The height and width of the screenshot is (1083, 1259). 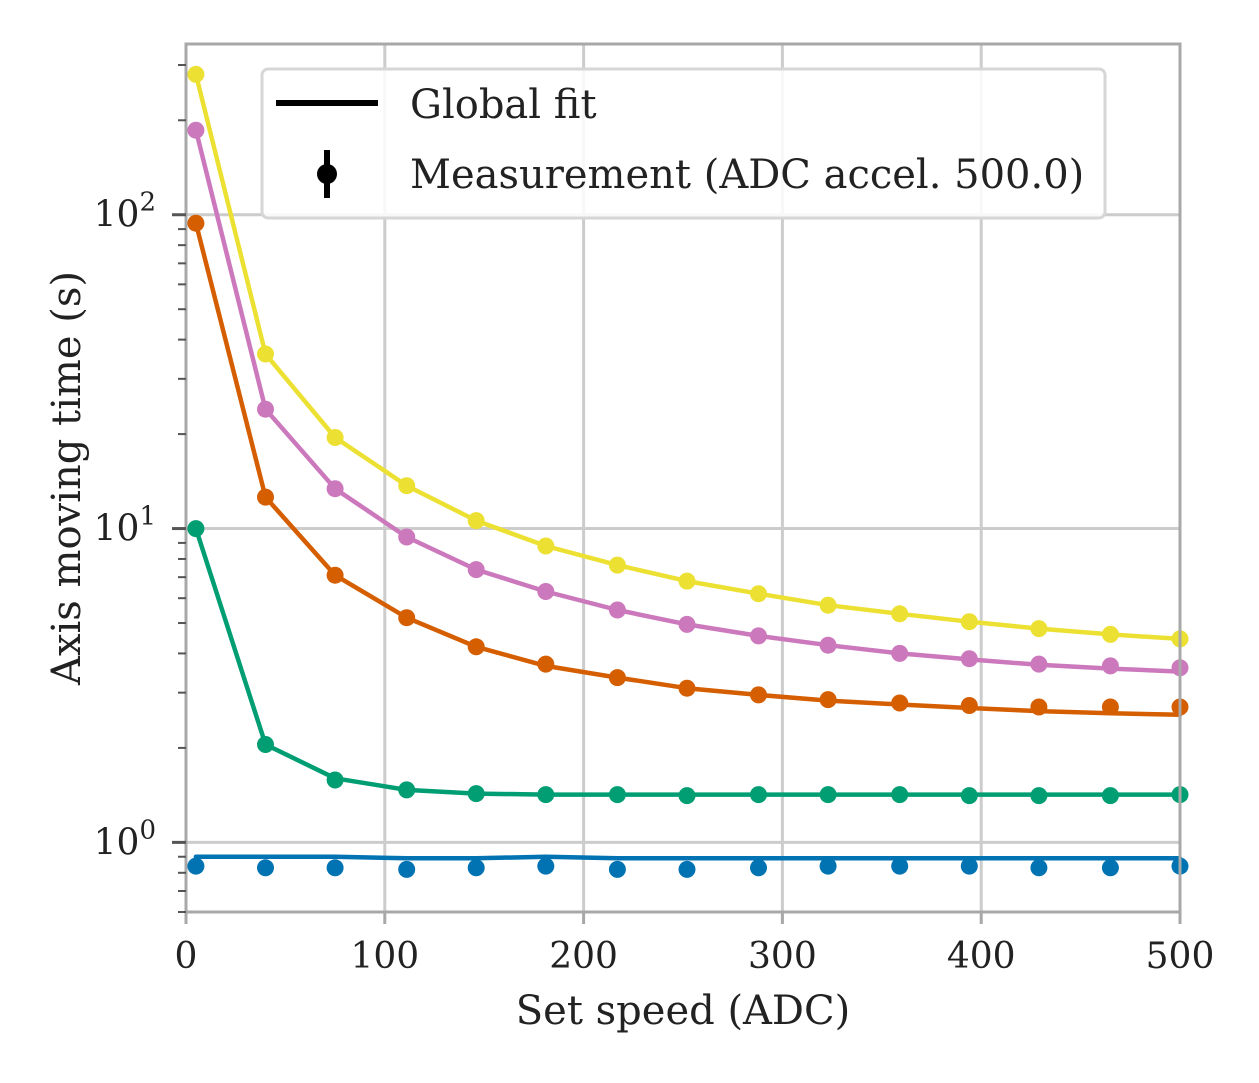 What do you see at coordinates (503, 105) in the screenshot?
I see `legend-label-global-fit: Global fit` at bounding box center [503, 105].